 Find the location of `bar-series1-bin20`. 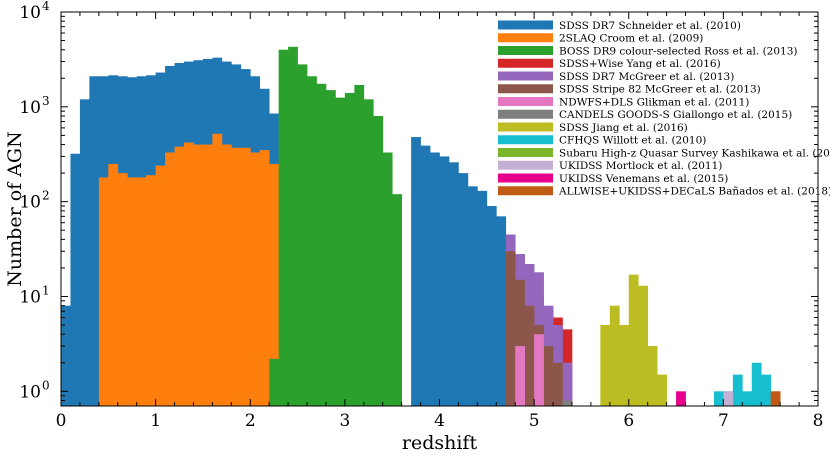

bar-series1-bin20 is located at coordinates (255, 279).